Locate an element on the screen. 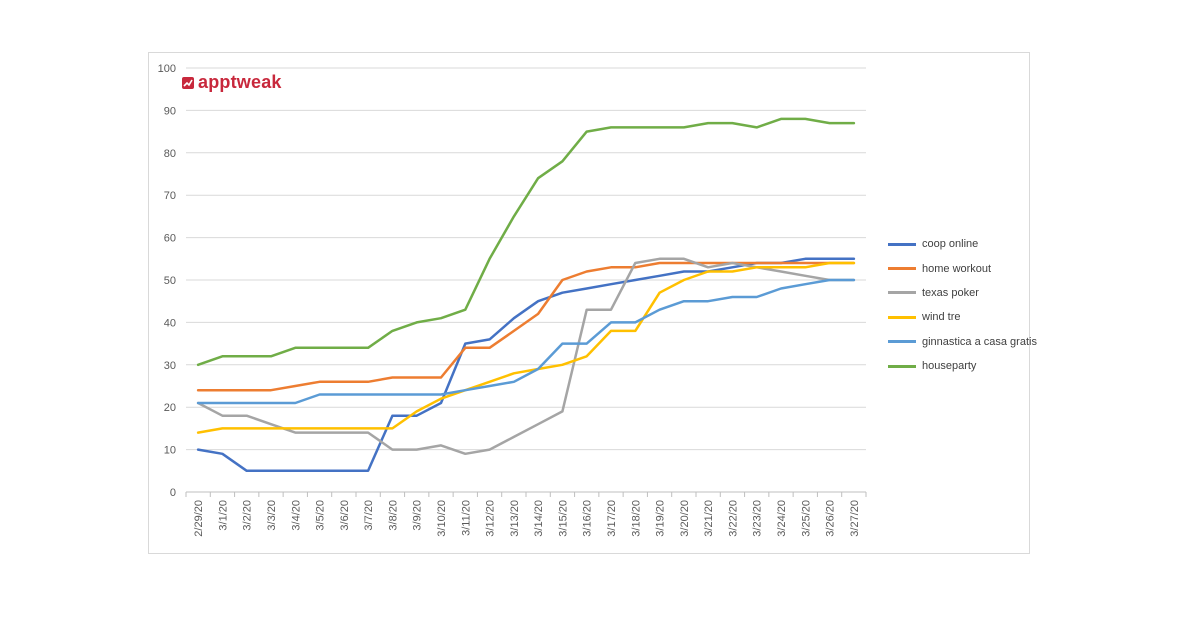  legend-label: texas poker is located at coordinates (950, 292).